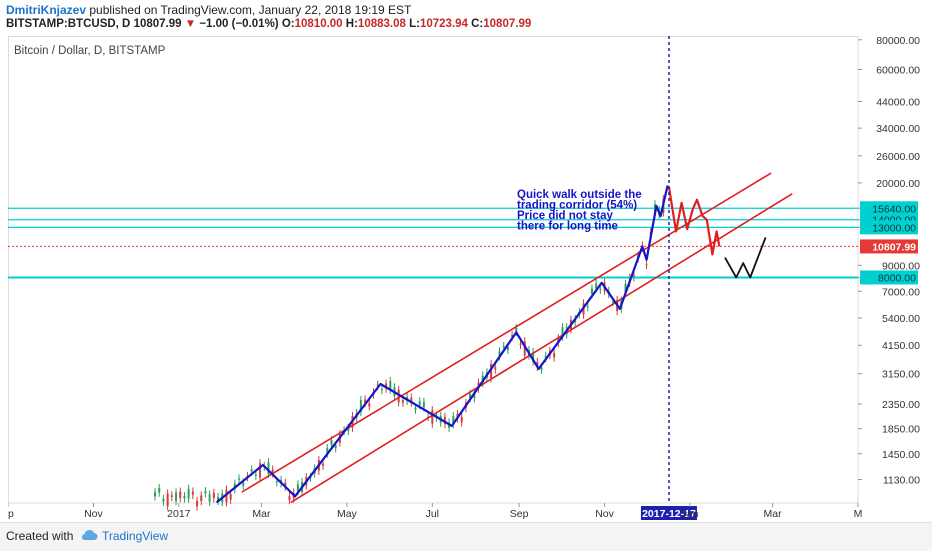 The width and height of the screenshot is (932, 551). What do you see at coordinates (689, 514) in the screenshot?
I see `x-tick-label: Jan` at bounding box center [689, 514].